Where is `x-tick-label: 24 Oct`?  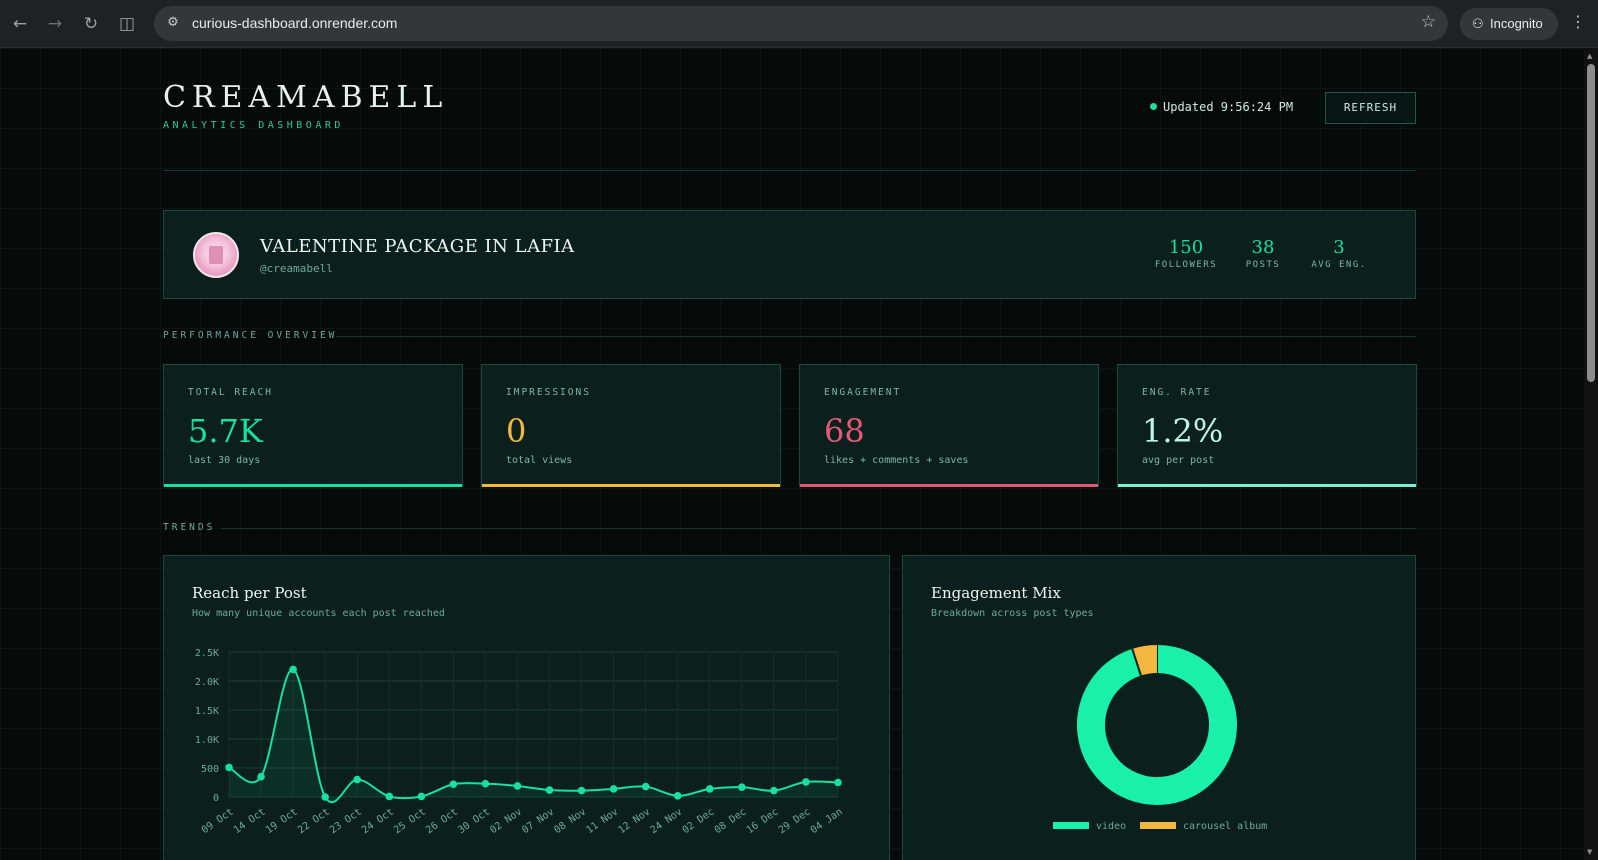 x-tick-label: 24 Oct is located at coordinates (378, 821).